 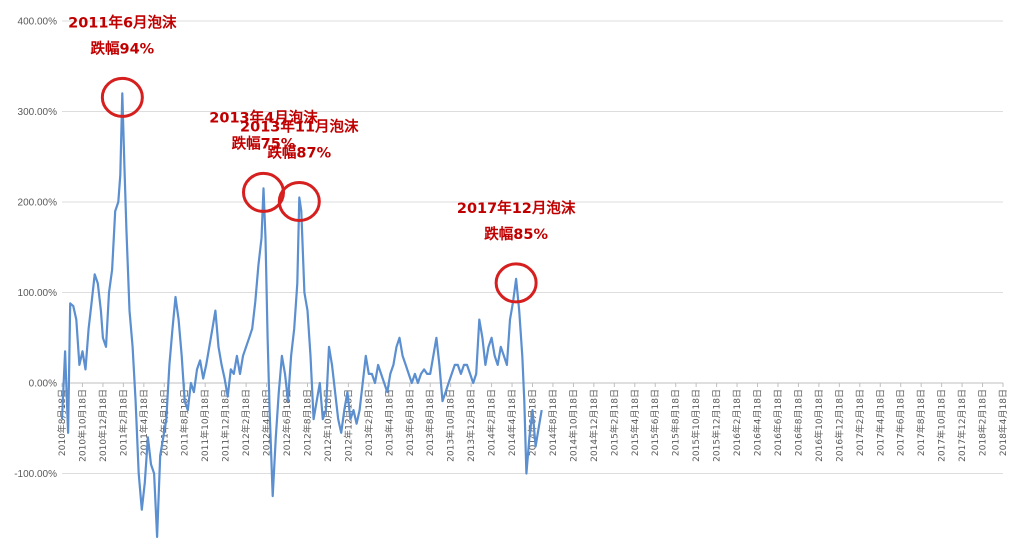 I want to click on peak-annotation-text: 跌幅94%, so click(x=122, y=48).